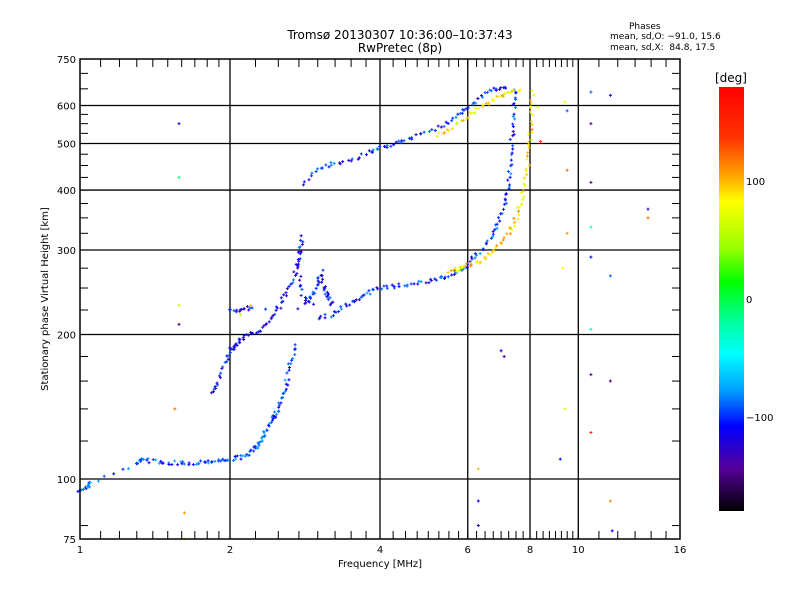 The image size is (800, 600). I want to click on colorbar-label: [deg], so click(731, 78).